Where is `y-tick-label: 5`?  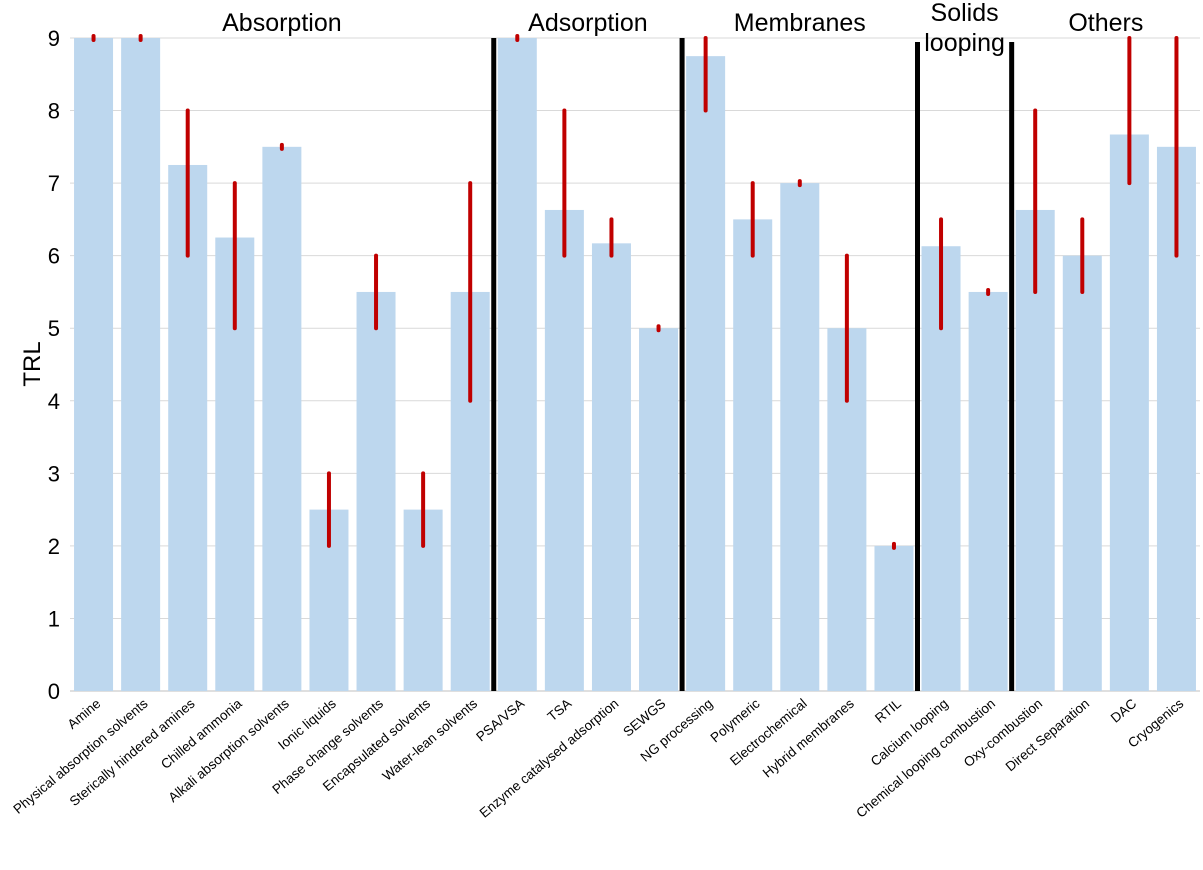
y-tick-label: 5 is located at coordinates (54, 328).